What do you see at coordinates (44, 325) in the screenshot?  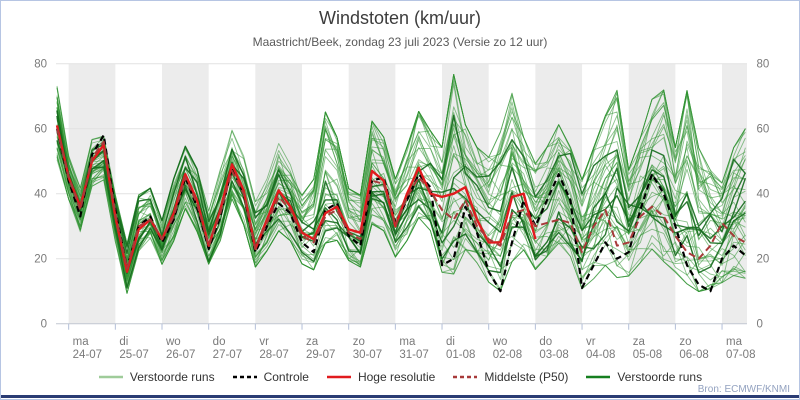 I see `y-tick-label-left: 0` at bounding box center [44, 325].